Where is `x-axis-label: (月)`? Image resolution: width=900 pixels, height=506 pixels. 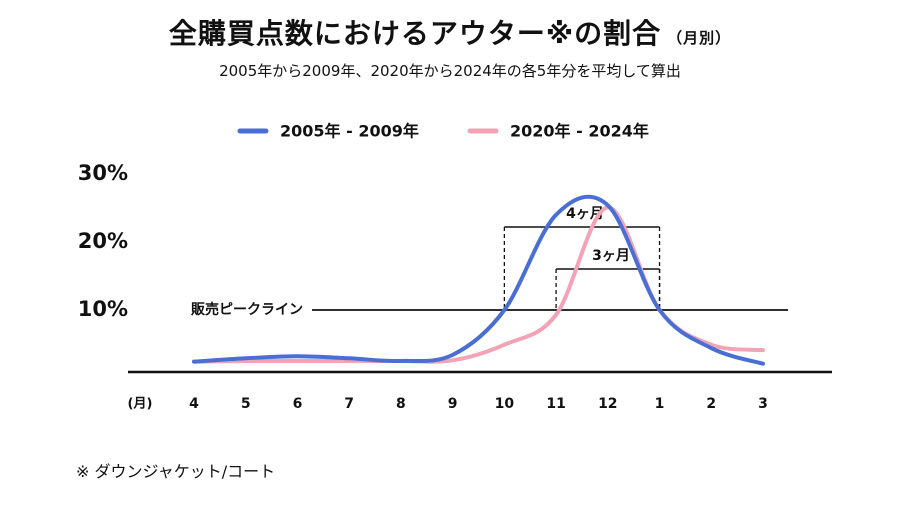
x-axis-label: (月) is located at coordinates (140, 404).